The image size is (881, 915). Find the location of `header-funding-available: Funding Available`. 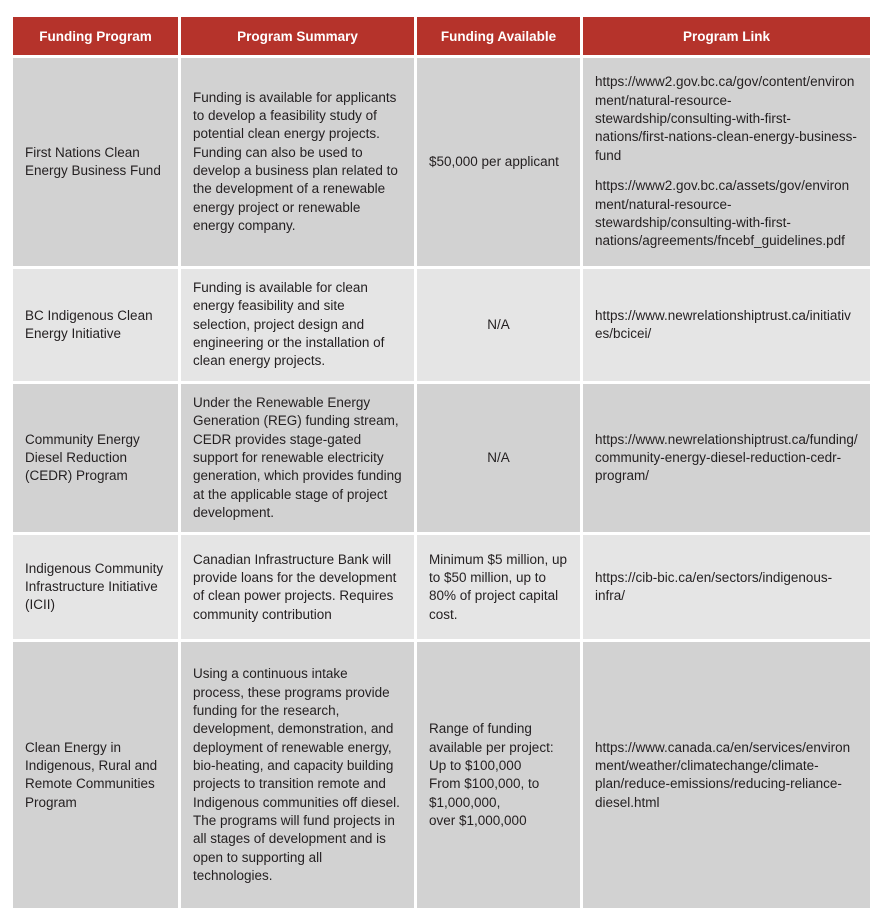

header-funding-available: Funding Available is located at coordinates (498, 36).